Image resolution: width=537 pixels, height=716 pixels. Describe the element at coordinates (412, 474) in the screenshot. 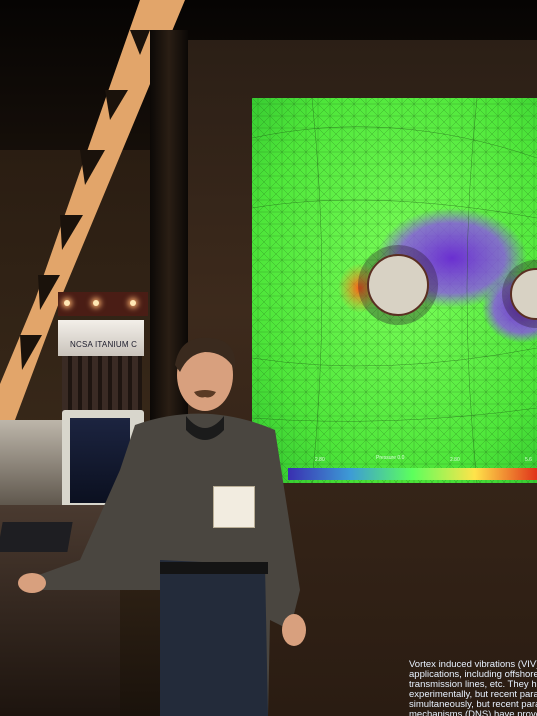

I see `pressure-colorbar` at that location.